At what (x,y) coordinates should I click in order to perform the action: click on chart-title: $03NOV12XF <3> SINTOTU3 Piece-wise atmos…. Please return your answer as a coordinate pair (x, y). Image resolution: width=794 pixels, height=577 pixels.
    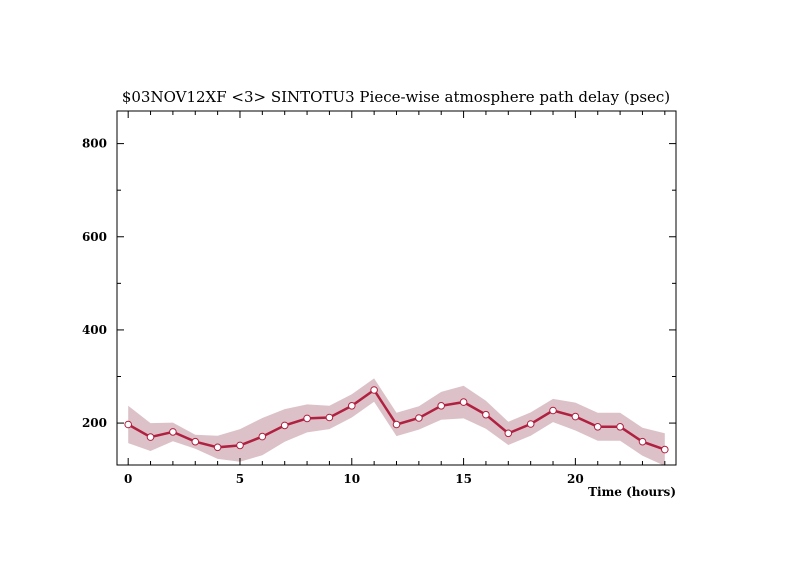
    Looking at the image, I should click on (396, 97).